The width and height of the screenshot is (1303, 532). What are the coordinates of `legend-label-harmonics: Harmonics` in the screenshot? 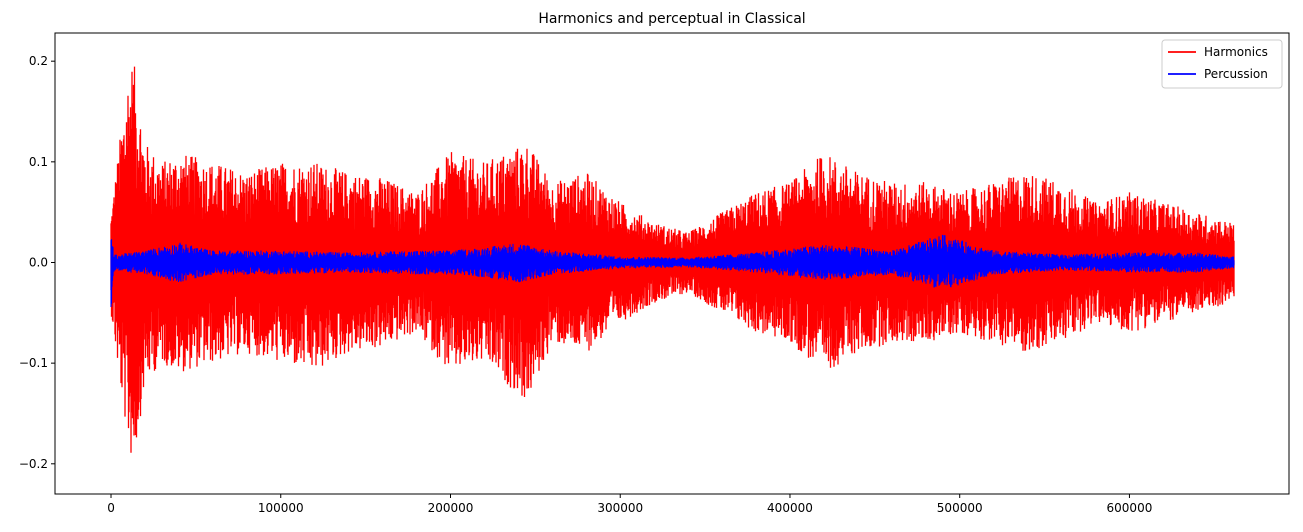 It's located at (1236, 52).